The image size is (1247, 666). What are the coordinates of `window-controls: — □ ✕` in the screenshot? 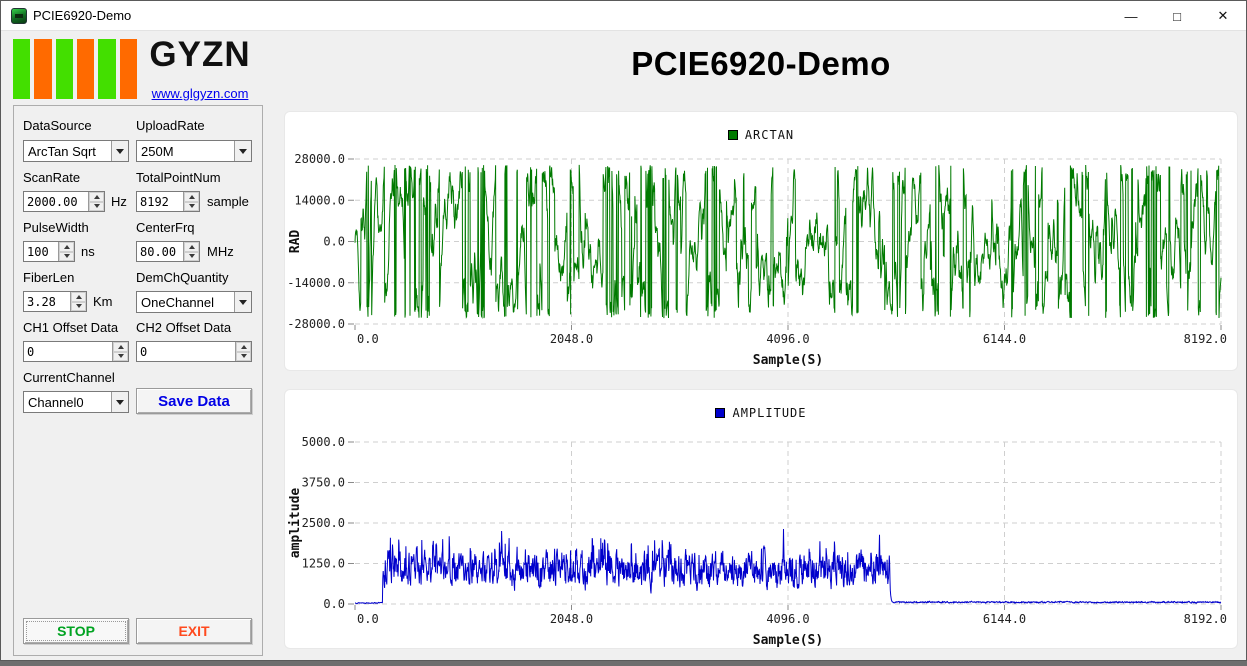 It's located at (1177, 16).